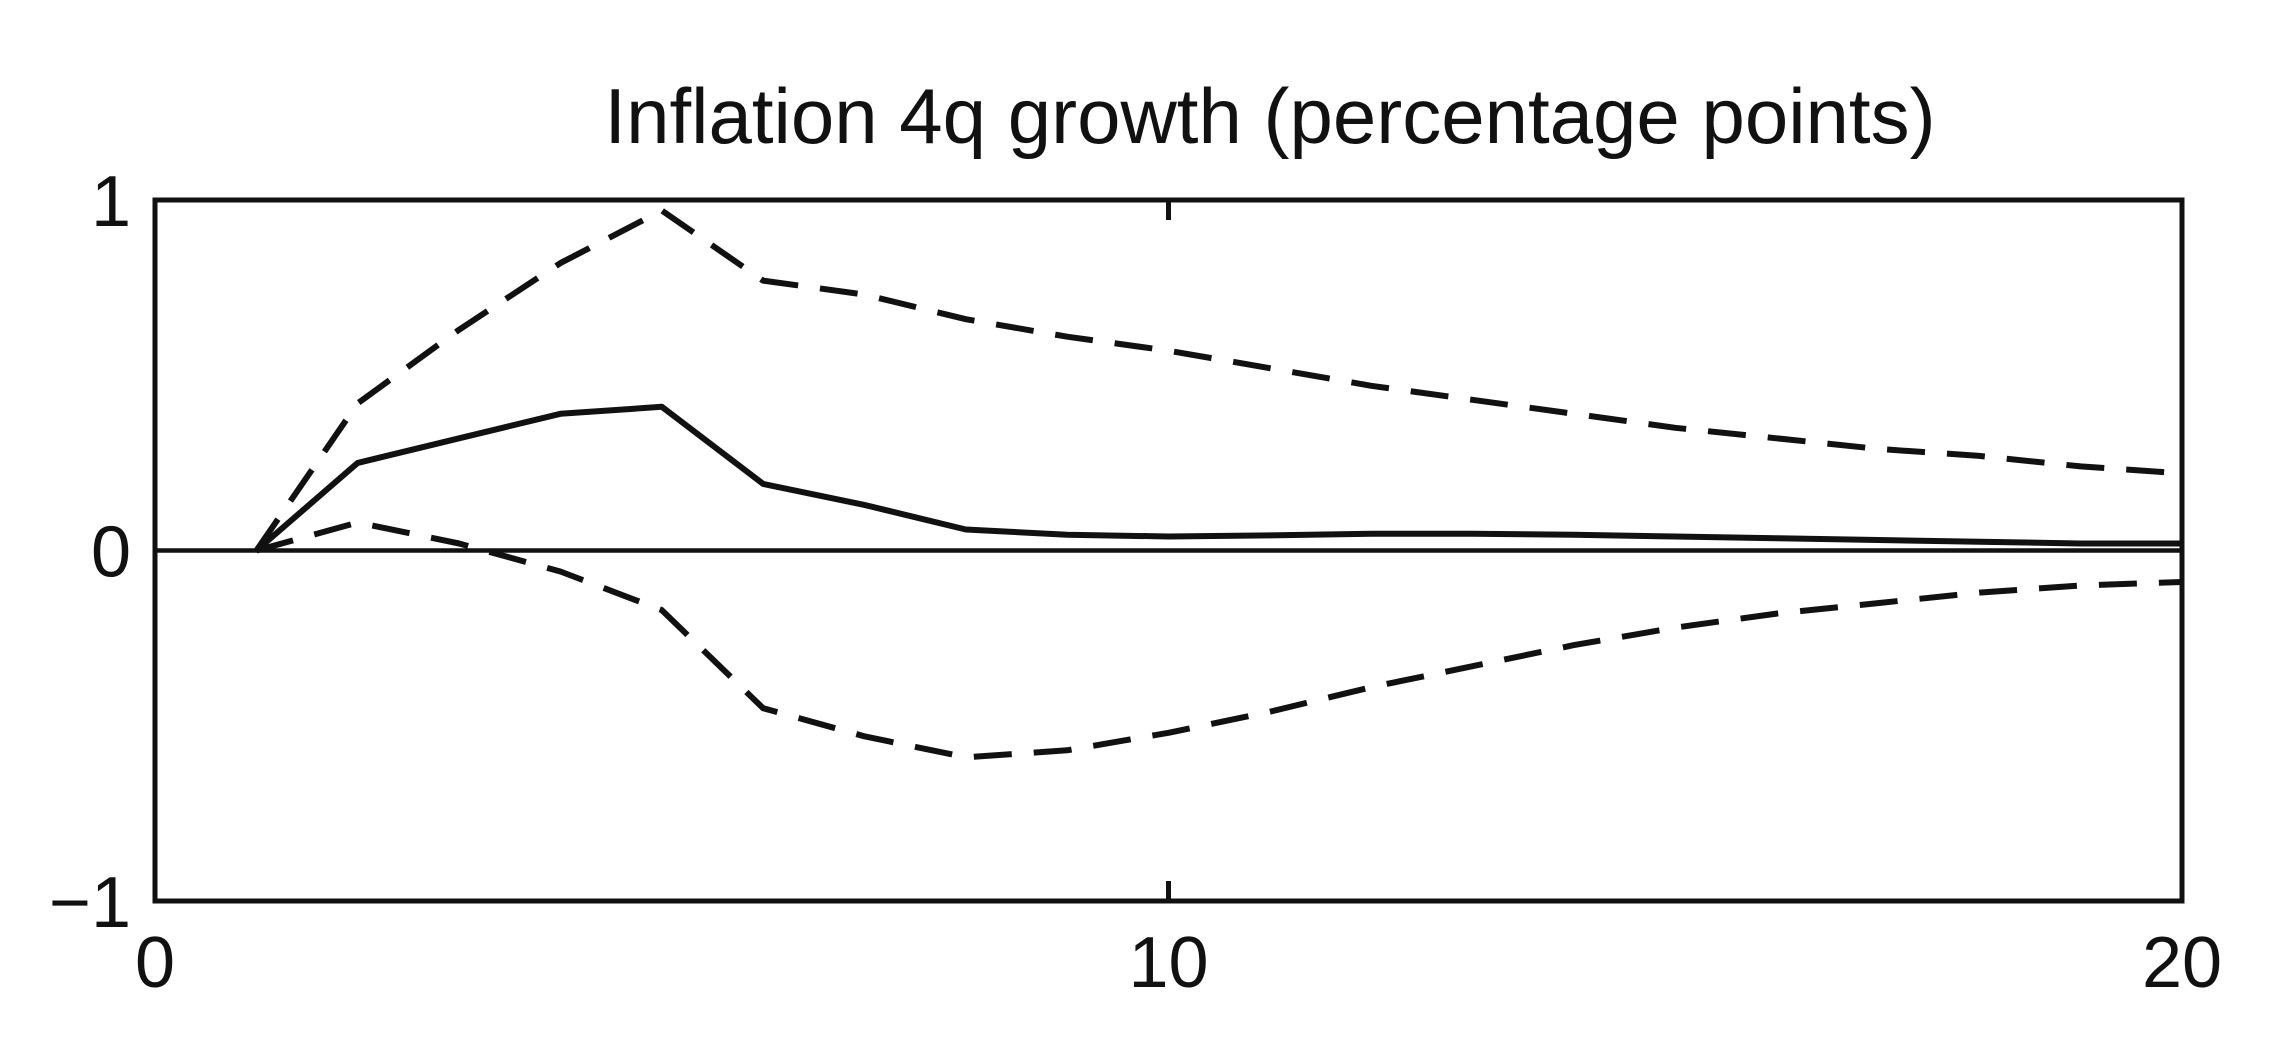  Describe the element at coordinates (90, 552) in the screenshot. I see `y-tick-labels: −1 0 1` at that location.